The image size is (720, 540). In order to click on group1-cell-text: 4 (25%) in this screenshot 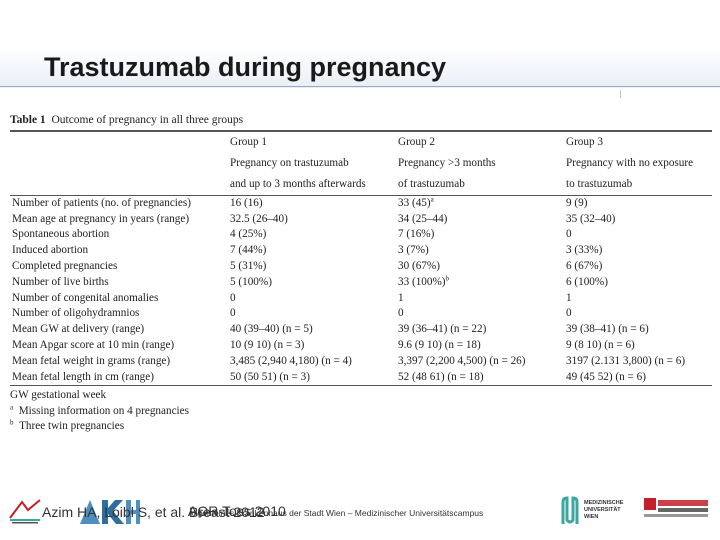, I will do `click(248, 234)`.